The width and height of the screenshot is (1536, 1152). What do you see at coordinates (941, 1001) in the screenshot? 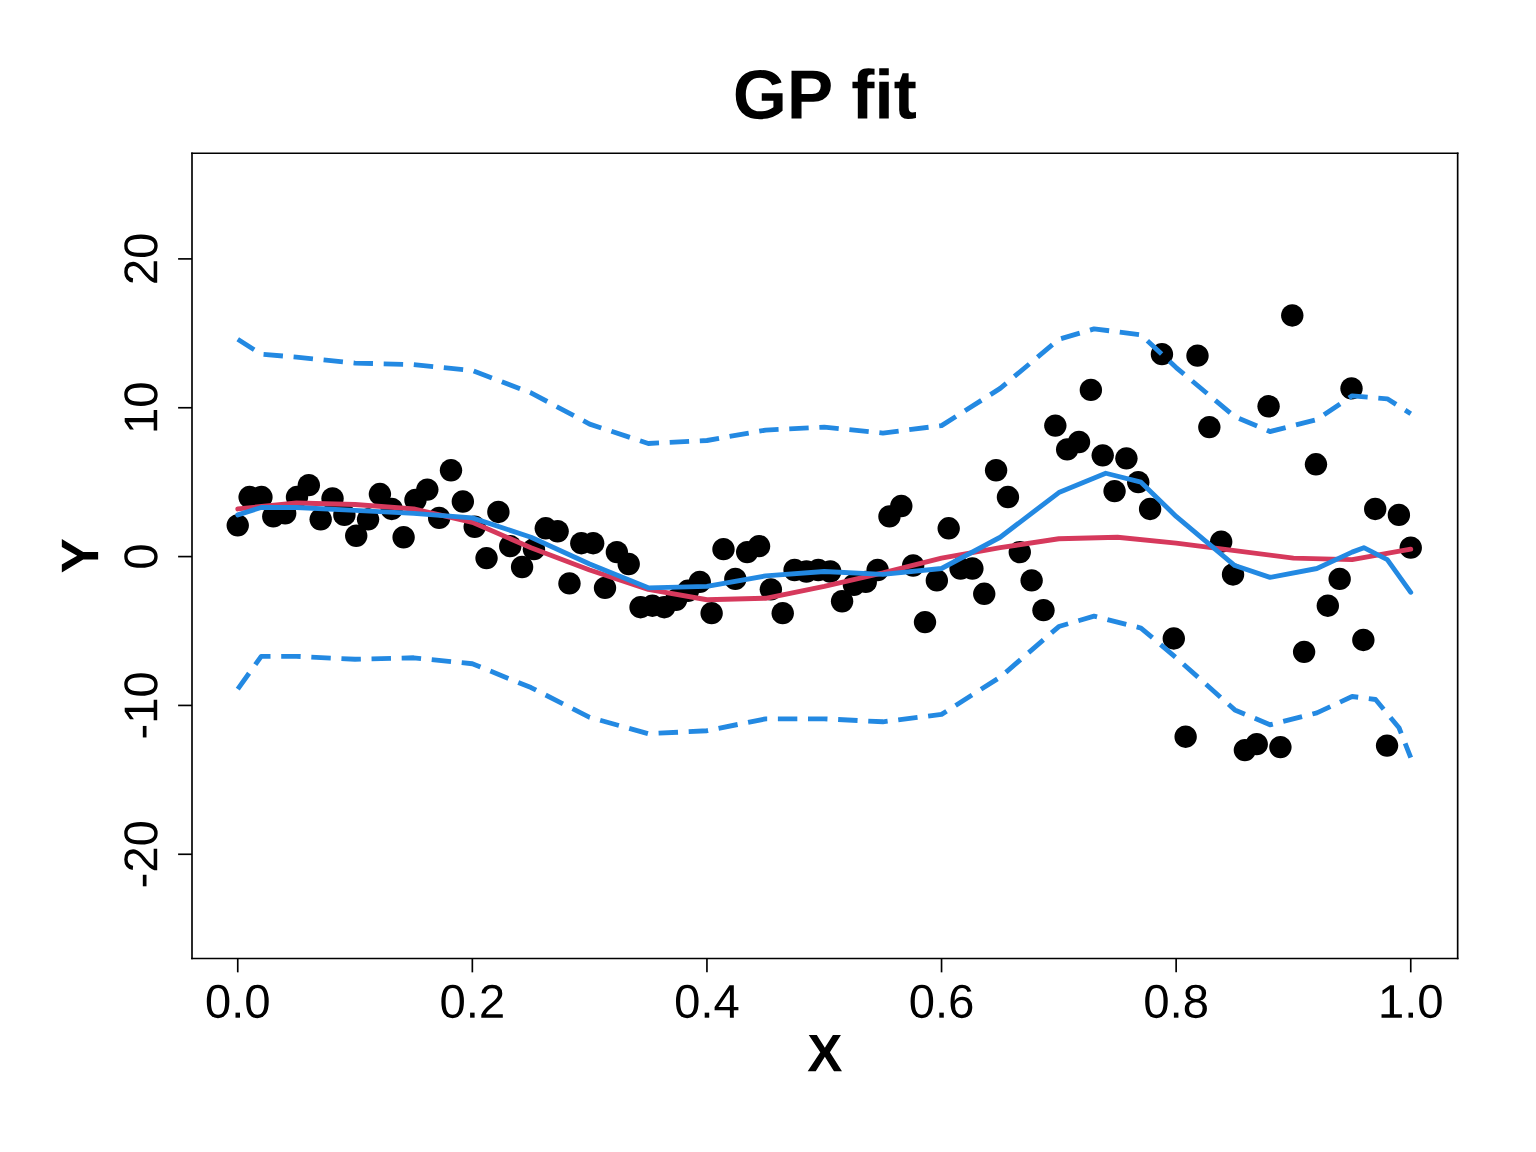
I see `x-tick-label: 0.6` at bounding box center [941, 1001].